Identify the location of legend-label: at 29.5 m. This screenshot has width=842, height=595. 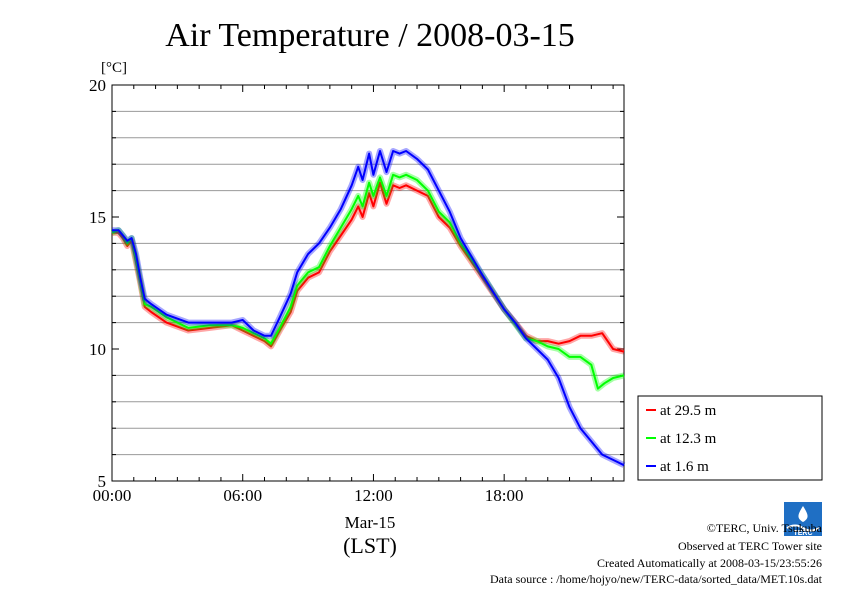
(688, 411).